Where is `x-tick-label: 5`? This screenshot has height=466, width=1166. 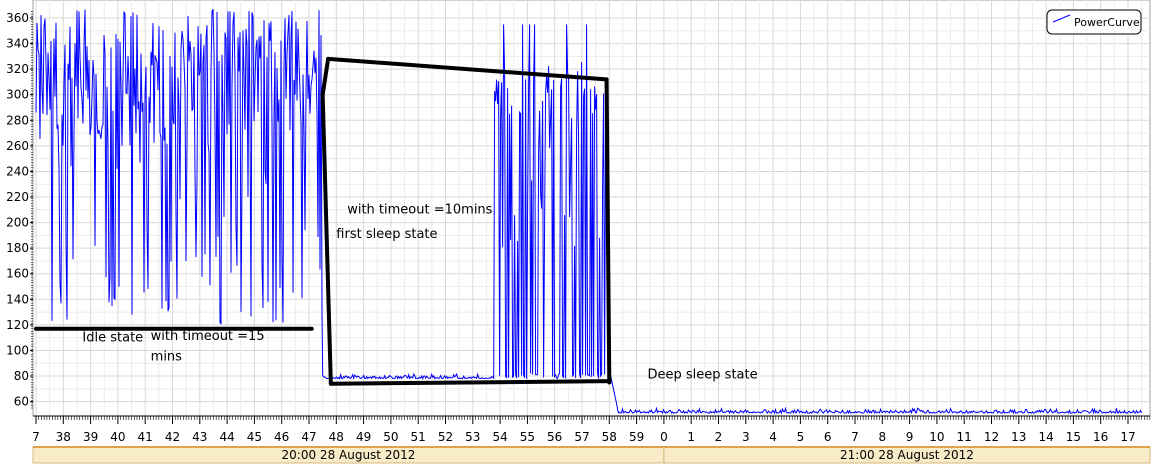
x-tick-label: 5 is located at coordinates (801, 437).